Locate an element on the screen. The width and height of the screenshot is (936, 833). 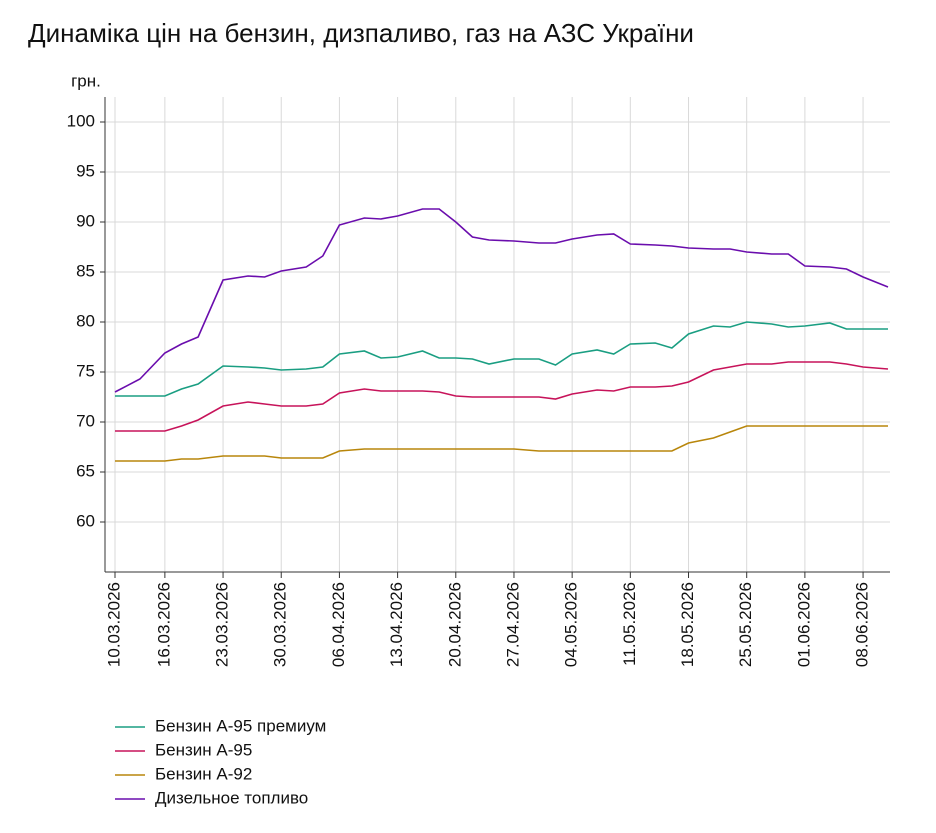
y-tick-label: 75 is located at coordinates (85, 370).